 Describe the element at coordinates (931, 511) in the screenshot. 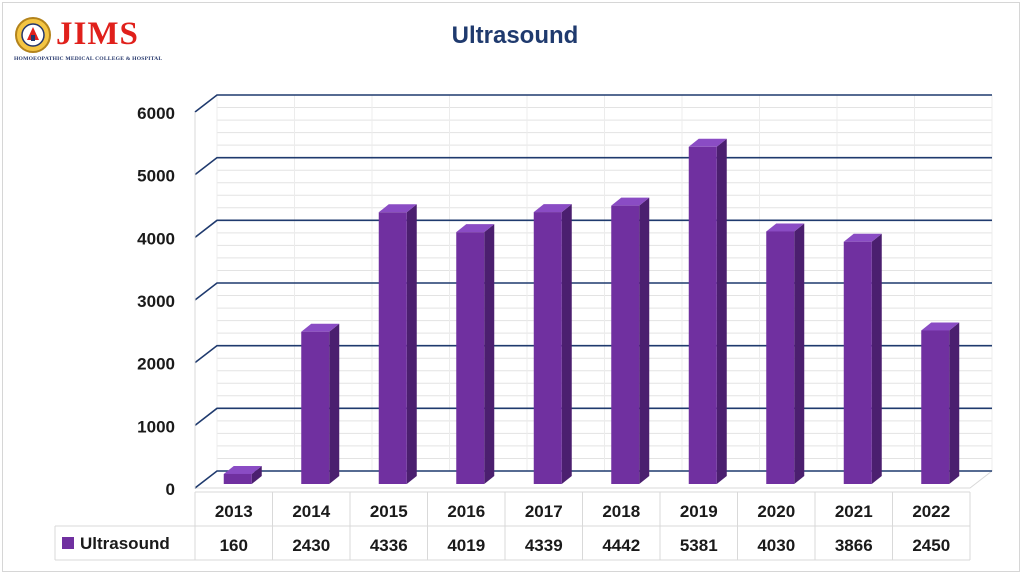

I see `x-tick-label: 2022` at that location.